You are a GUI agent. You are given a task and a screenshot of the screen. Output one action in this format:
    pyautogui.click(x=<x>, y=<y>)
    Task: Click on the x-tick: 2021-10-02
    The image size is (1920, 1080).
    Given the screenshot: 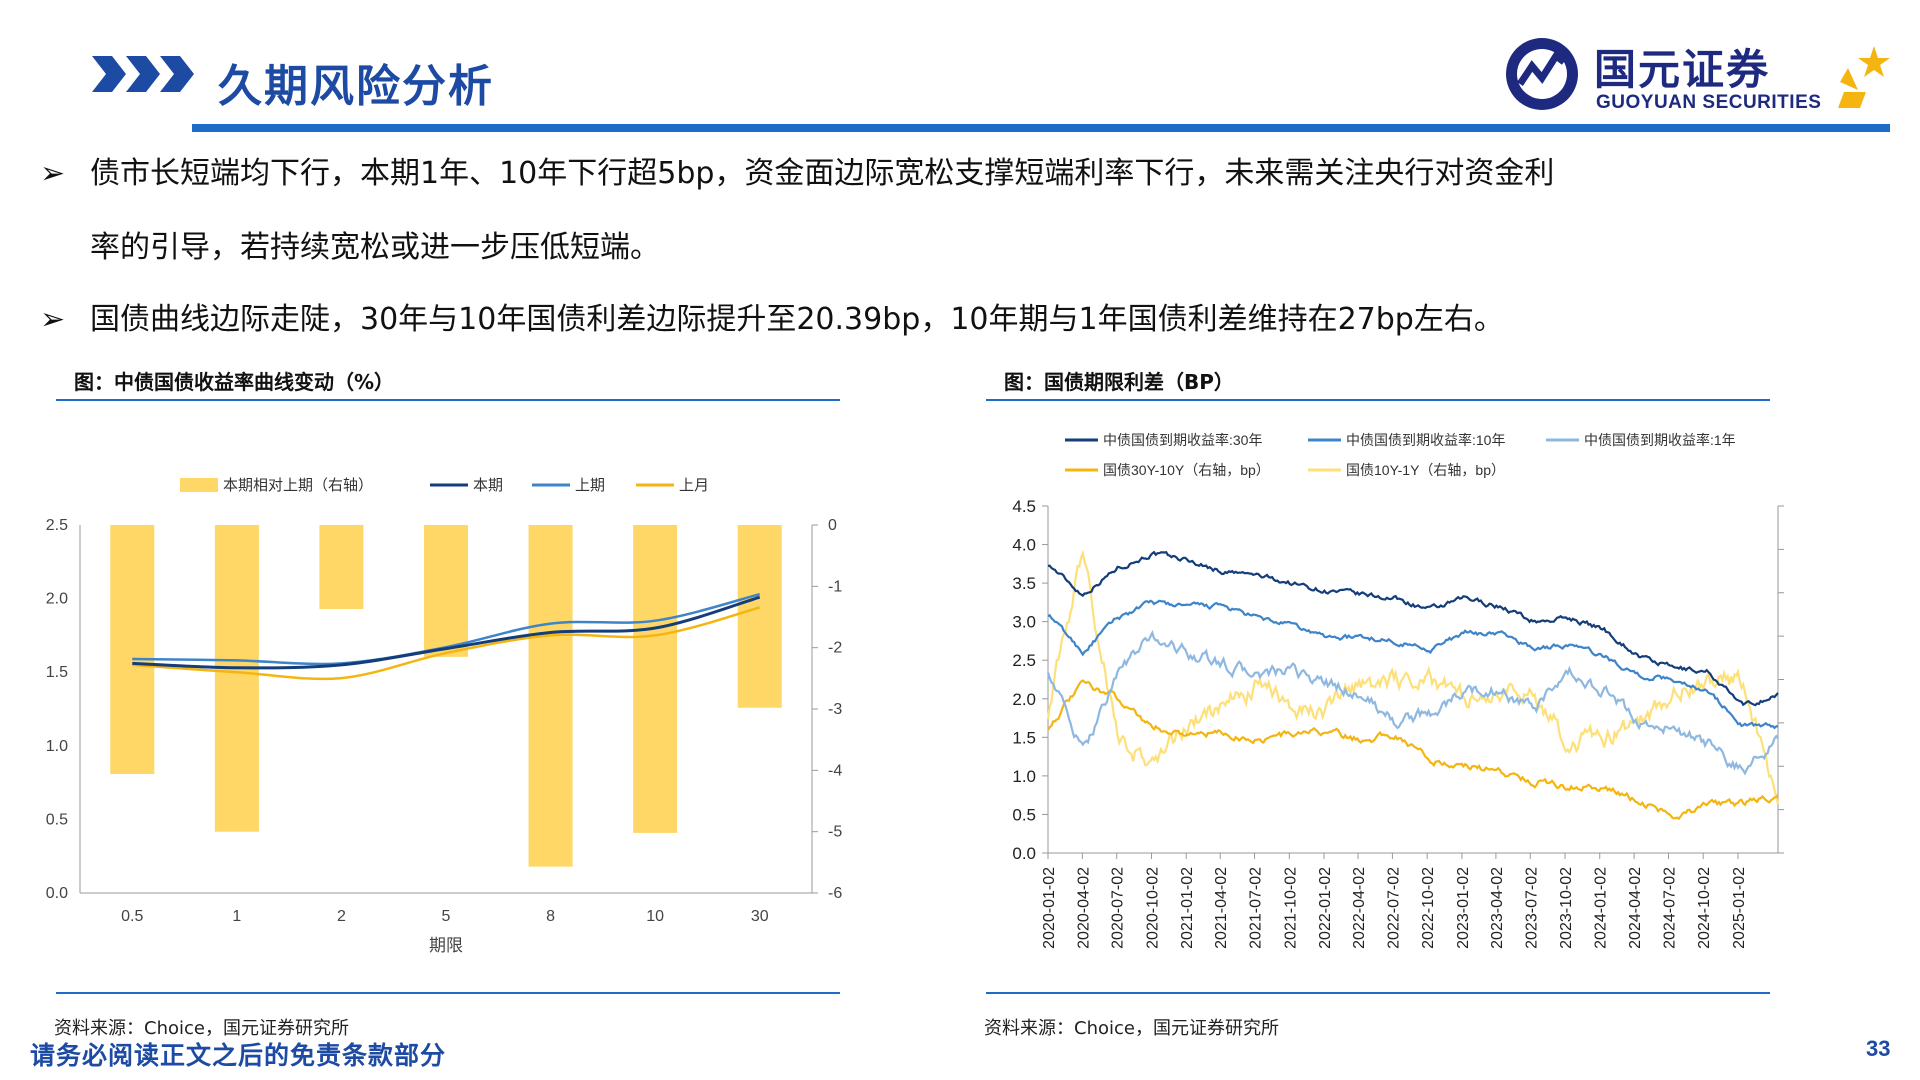 What is the action you would take?
    pyautogui.click(x=1290, y=908)
    